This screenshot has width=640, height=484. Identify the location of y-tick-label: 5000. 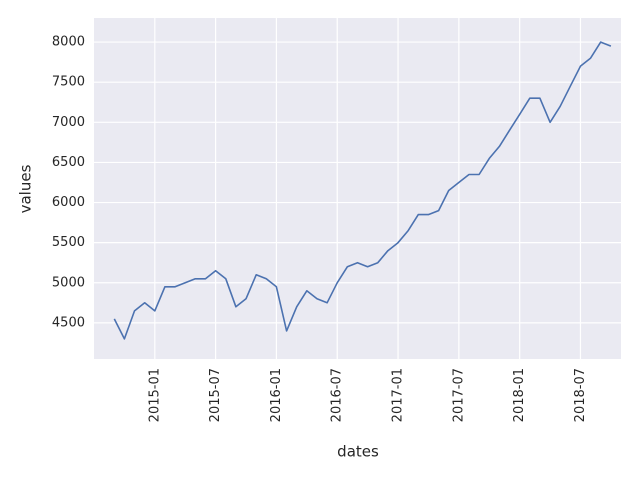
(68, 282).